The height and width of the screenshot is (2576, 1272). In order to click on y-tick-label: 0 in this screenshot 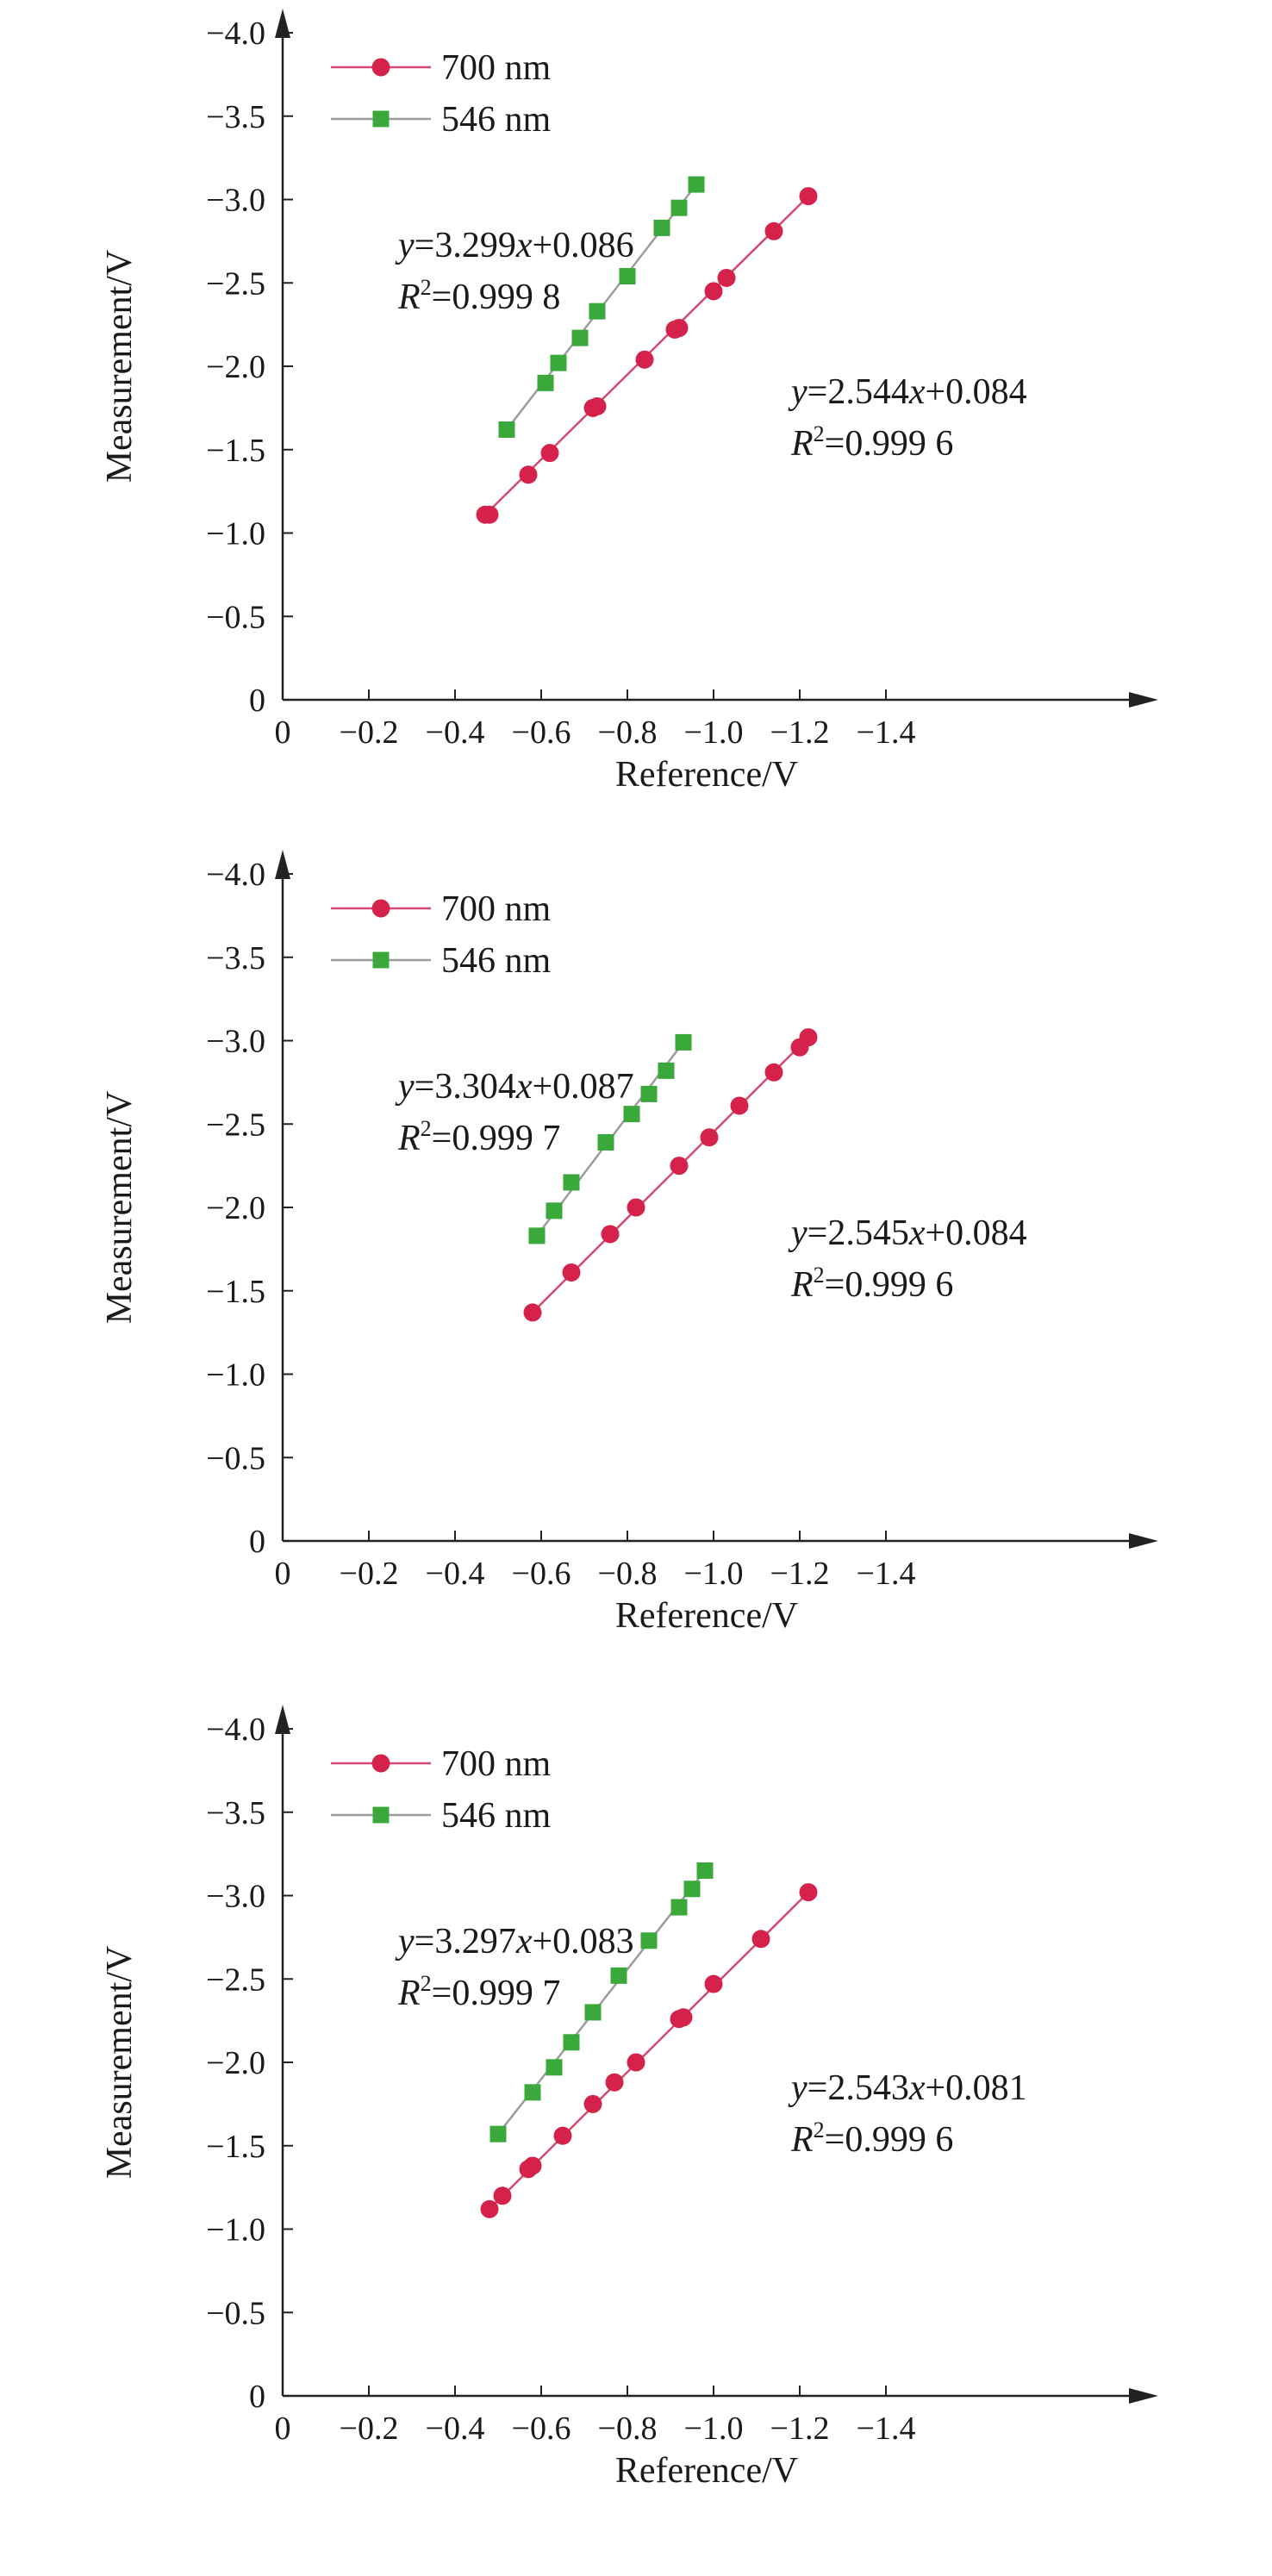, I will do `click(257, 2397)`.